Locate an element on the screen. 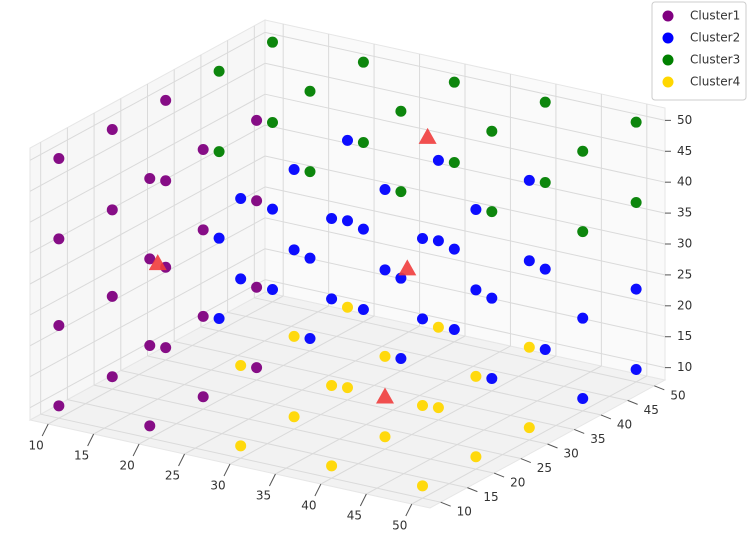  z-tick-label: 50 is located at coordinates (684, 120).